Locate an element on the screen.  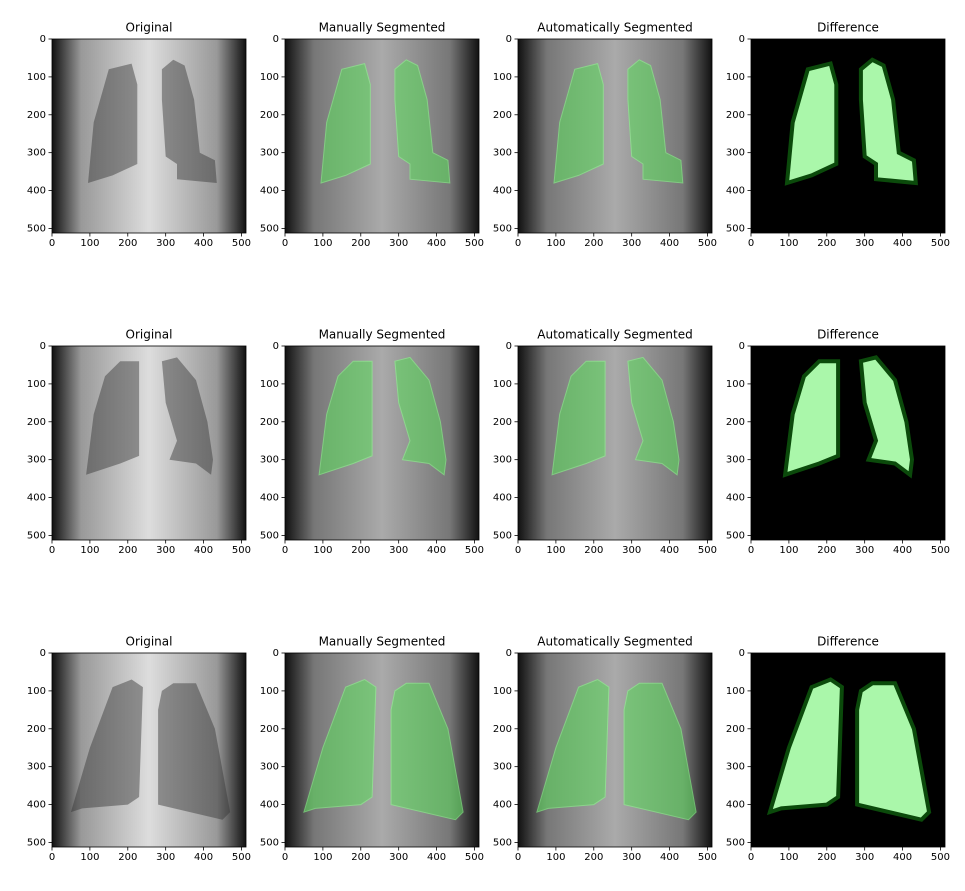
panel-title: Manually Segmented is located at coordinates (382, 28).